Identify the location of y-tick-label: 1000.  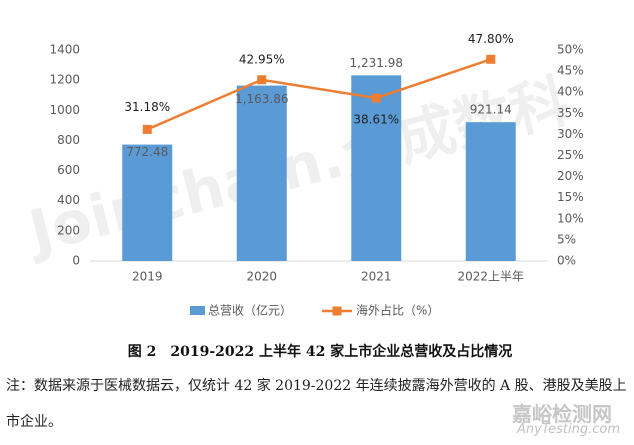
(64, 110).